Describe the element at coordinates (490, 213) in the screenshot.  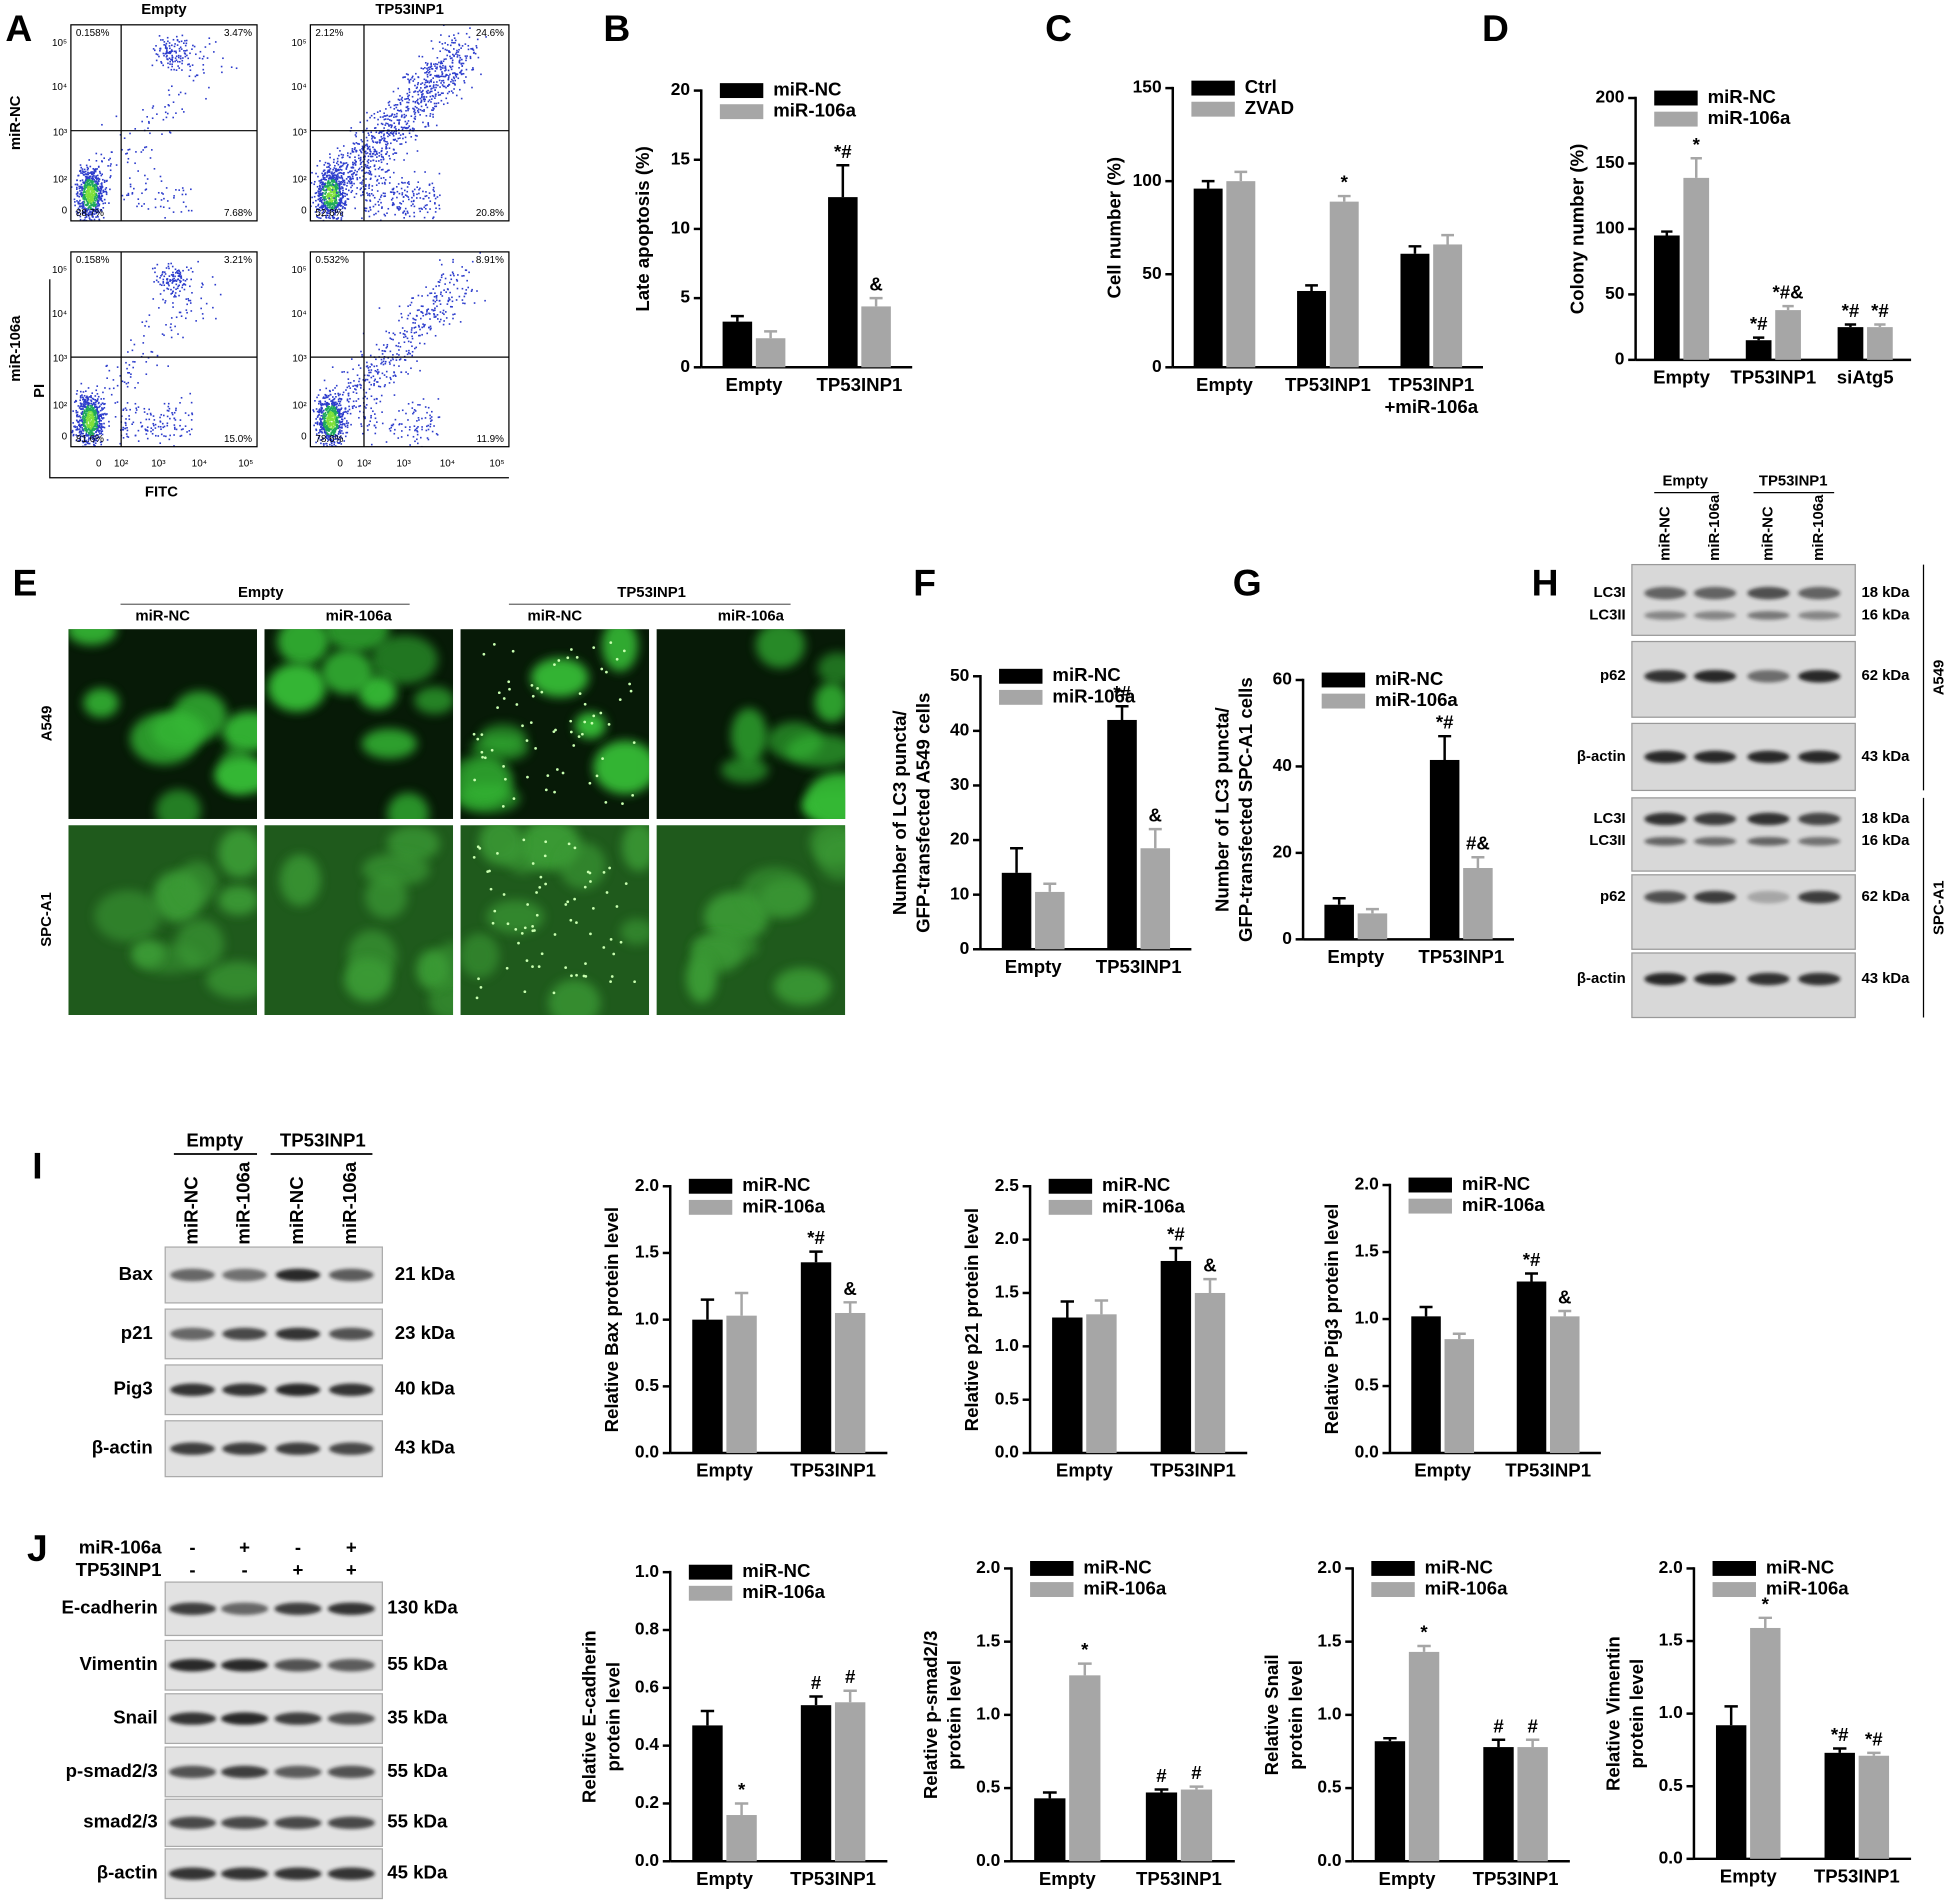
I see `quadrant-label: 20.8%` at that location.